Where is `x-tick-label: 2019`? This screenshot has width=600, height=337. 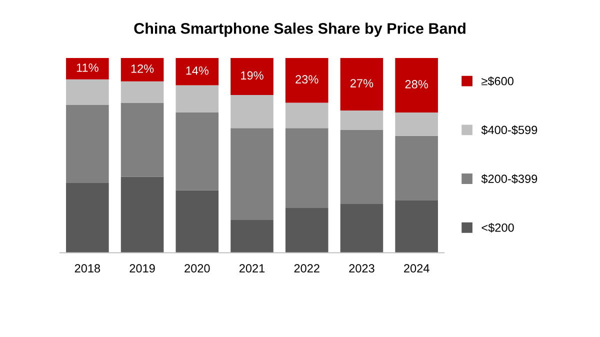
x-tick-label: 2019 is located at coordinates (142, 268).